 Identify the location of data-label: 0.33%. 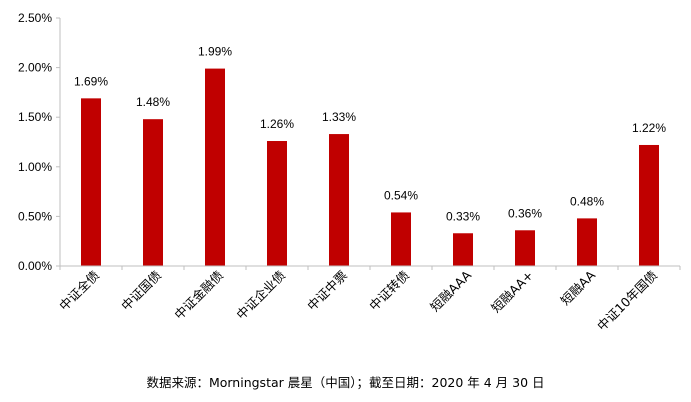
(463, 216).